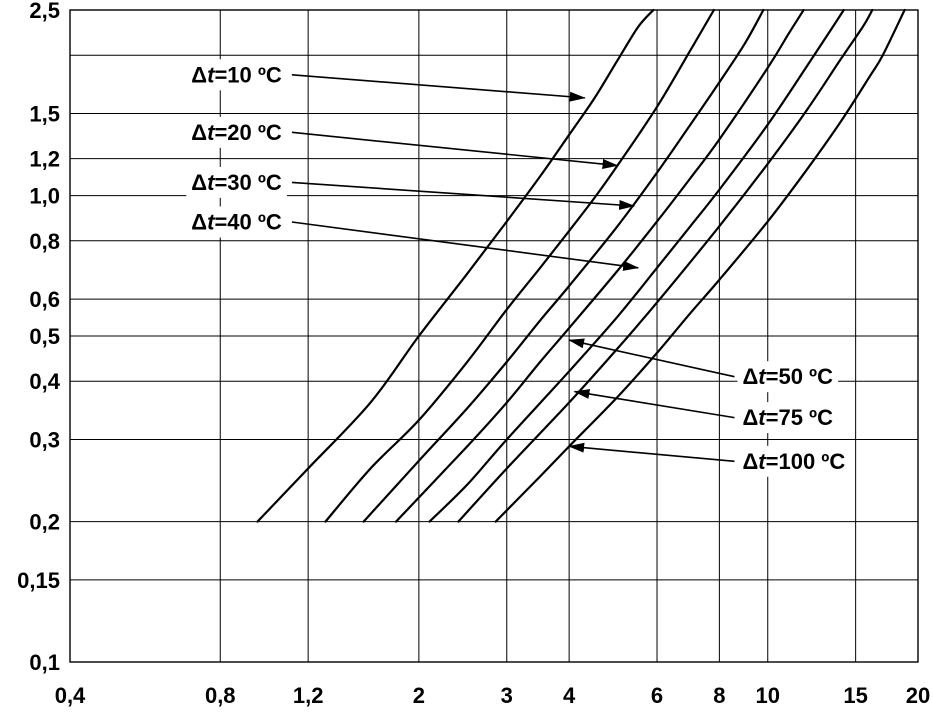 This screenshot has height=715, width=933. What do you see at coordinates (799, 417) in the screenshot?
I see `annotation-value: =75 ºC` at bounding box center [799, 417].